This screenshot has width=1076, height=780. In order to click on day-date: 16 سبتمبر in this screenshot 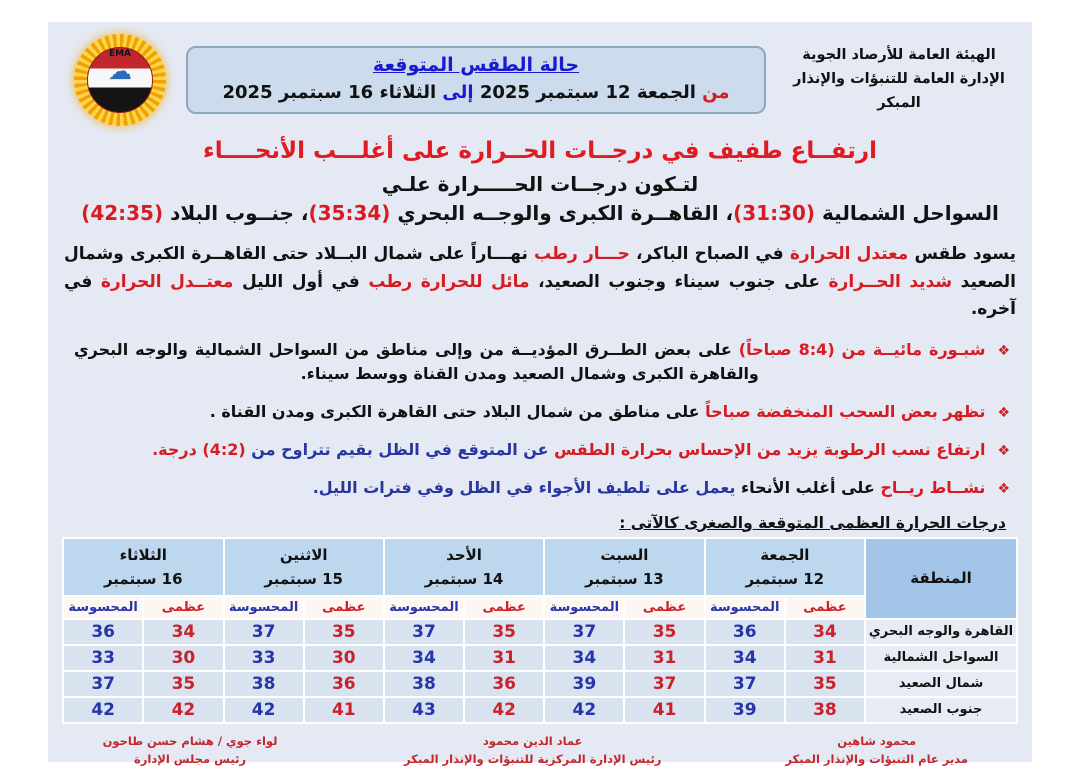, I will do `click(143, 578)`.